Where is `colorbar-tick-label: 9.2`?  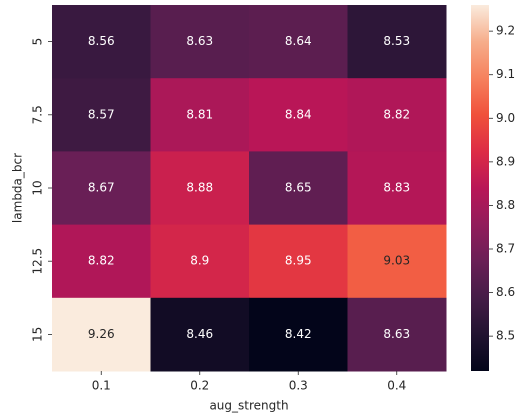 colorbar-tick-label: 9.2 is located at coordinates (505, 31).